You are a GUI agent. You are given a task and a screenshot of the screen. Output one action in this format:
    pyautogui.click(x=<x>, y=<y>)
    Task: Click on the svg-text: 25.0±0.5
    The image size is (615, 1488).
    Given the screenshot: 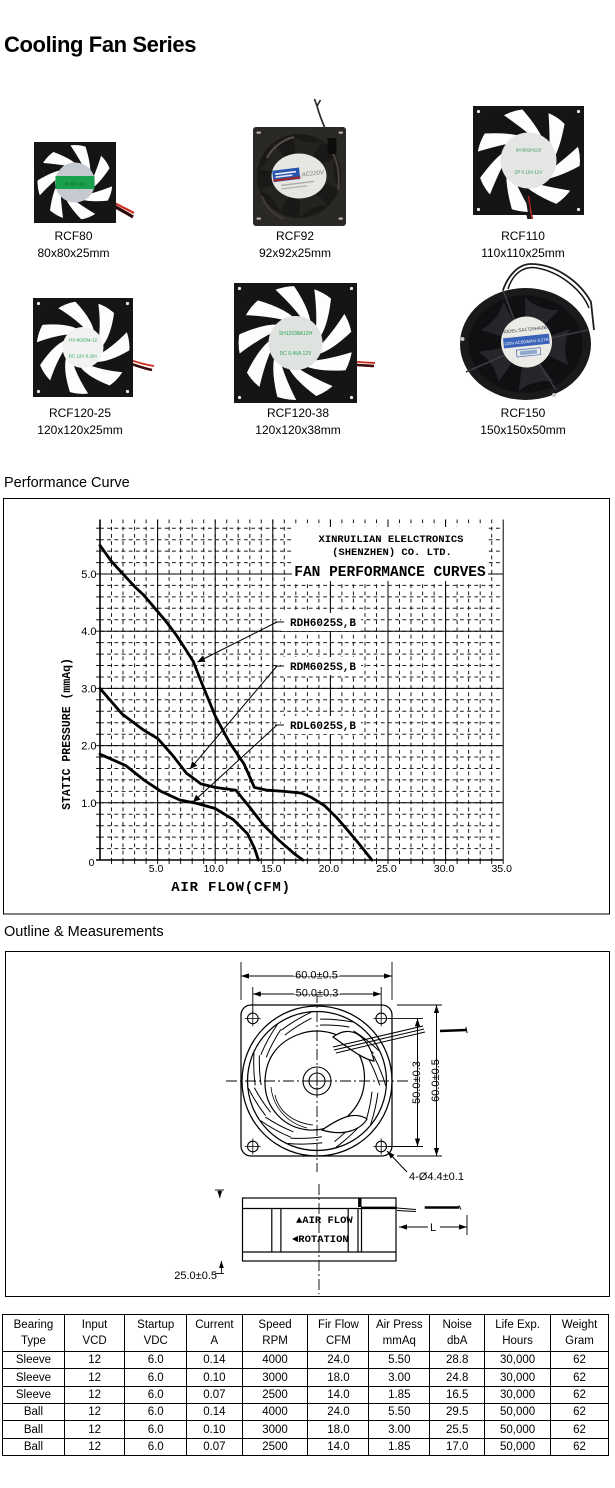 What is the action you would take?
    pyautogui.click(x=195, y=1276)
    